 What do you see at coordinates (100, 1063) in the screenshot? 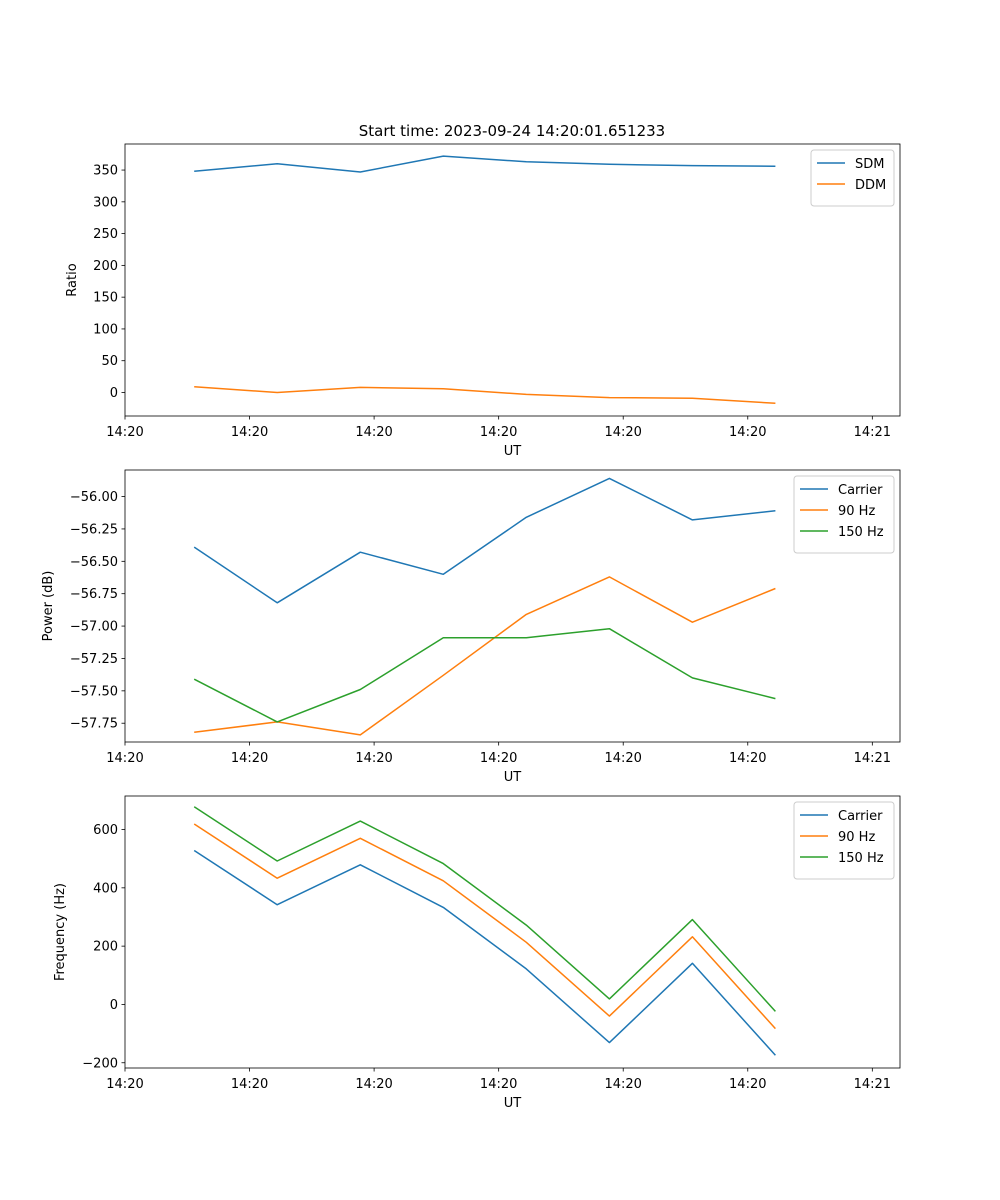
I see `y-tick-label: −200` at bounding box center [100, 1063].